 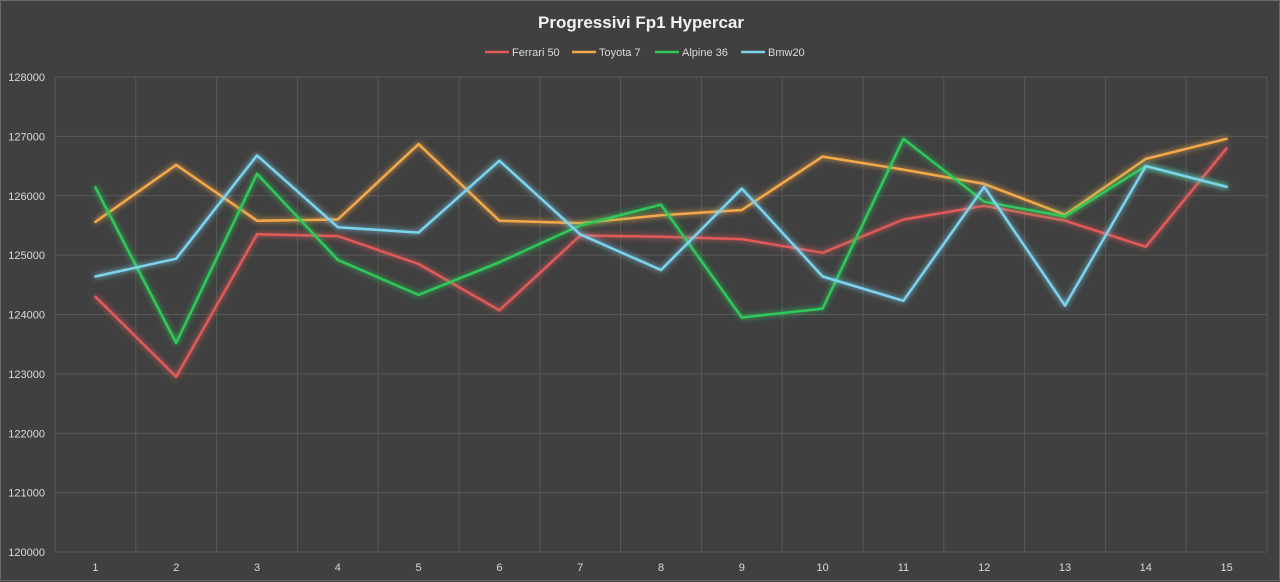 I want to click on legend-label: Bmw20, so click(x=786, y=53).